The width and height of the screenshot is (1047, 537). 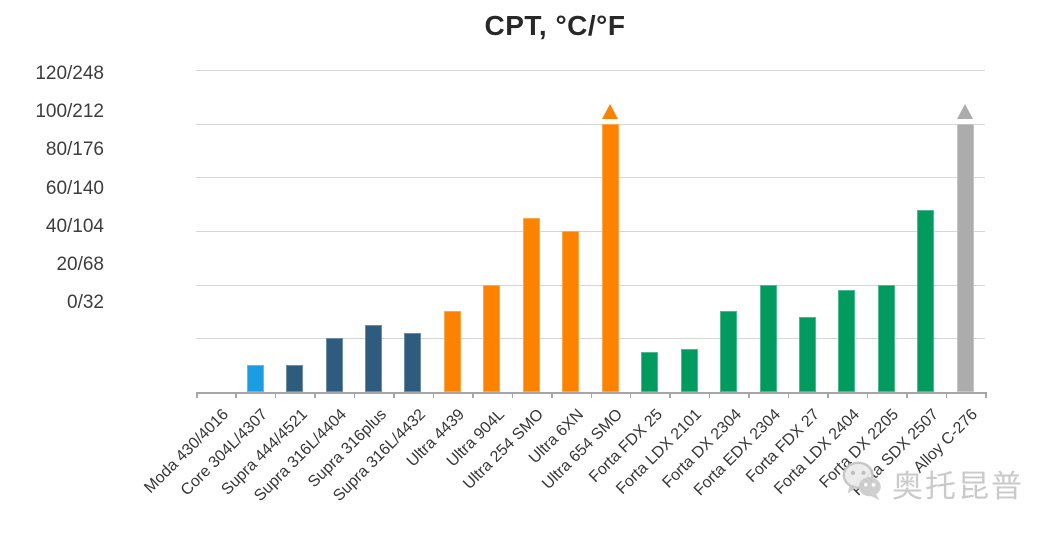 What do you see at coordinates (80, 264) in the screenshot?
I see `y-axis-tick-label: 20/68` at bounding box center [80, 264].